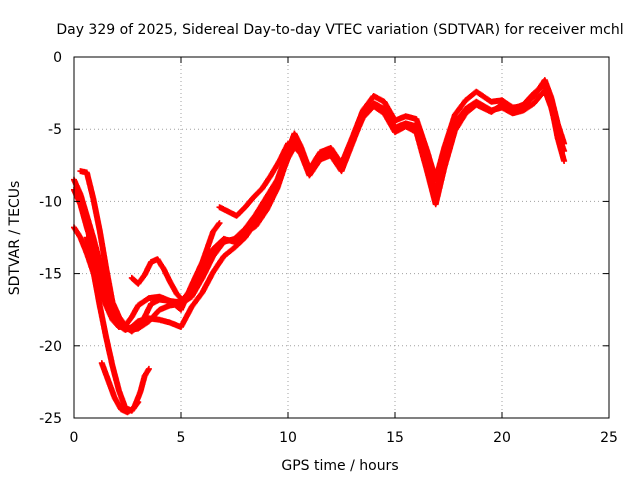 The width and height of the screenshot is (640, 480). What do you see at coordinates (395, 438) in the screenshot?
I see `x-tick-label: 15` at bounding box center [395, 438].